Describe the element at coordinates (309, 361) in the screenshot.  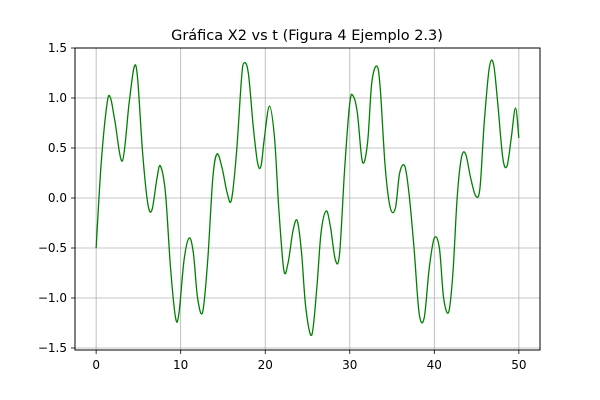
I see `x-axis: 0 10 20 30 40 50` at that location.